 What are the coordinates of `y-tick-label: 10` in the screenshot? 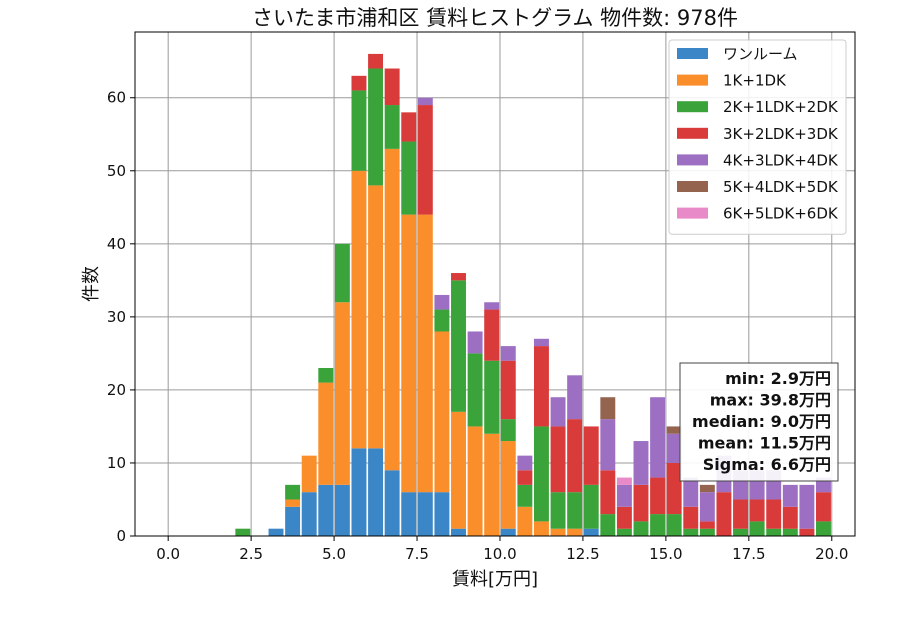 It's located at (116, 463).